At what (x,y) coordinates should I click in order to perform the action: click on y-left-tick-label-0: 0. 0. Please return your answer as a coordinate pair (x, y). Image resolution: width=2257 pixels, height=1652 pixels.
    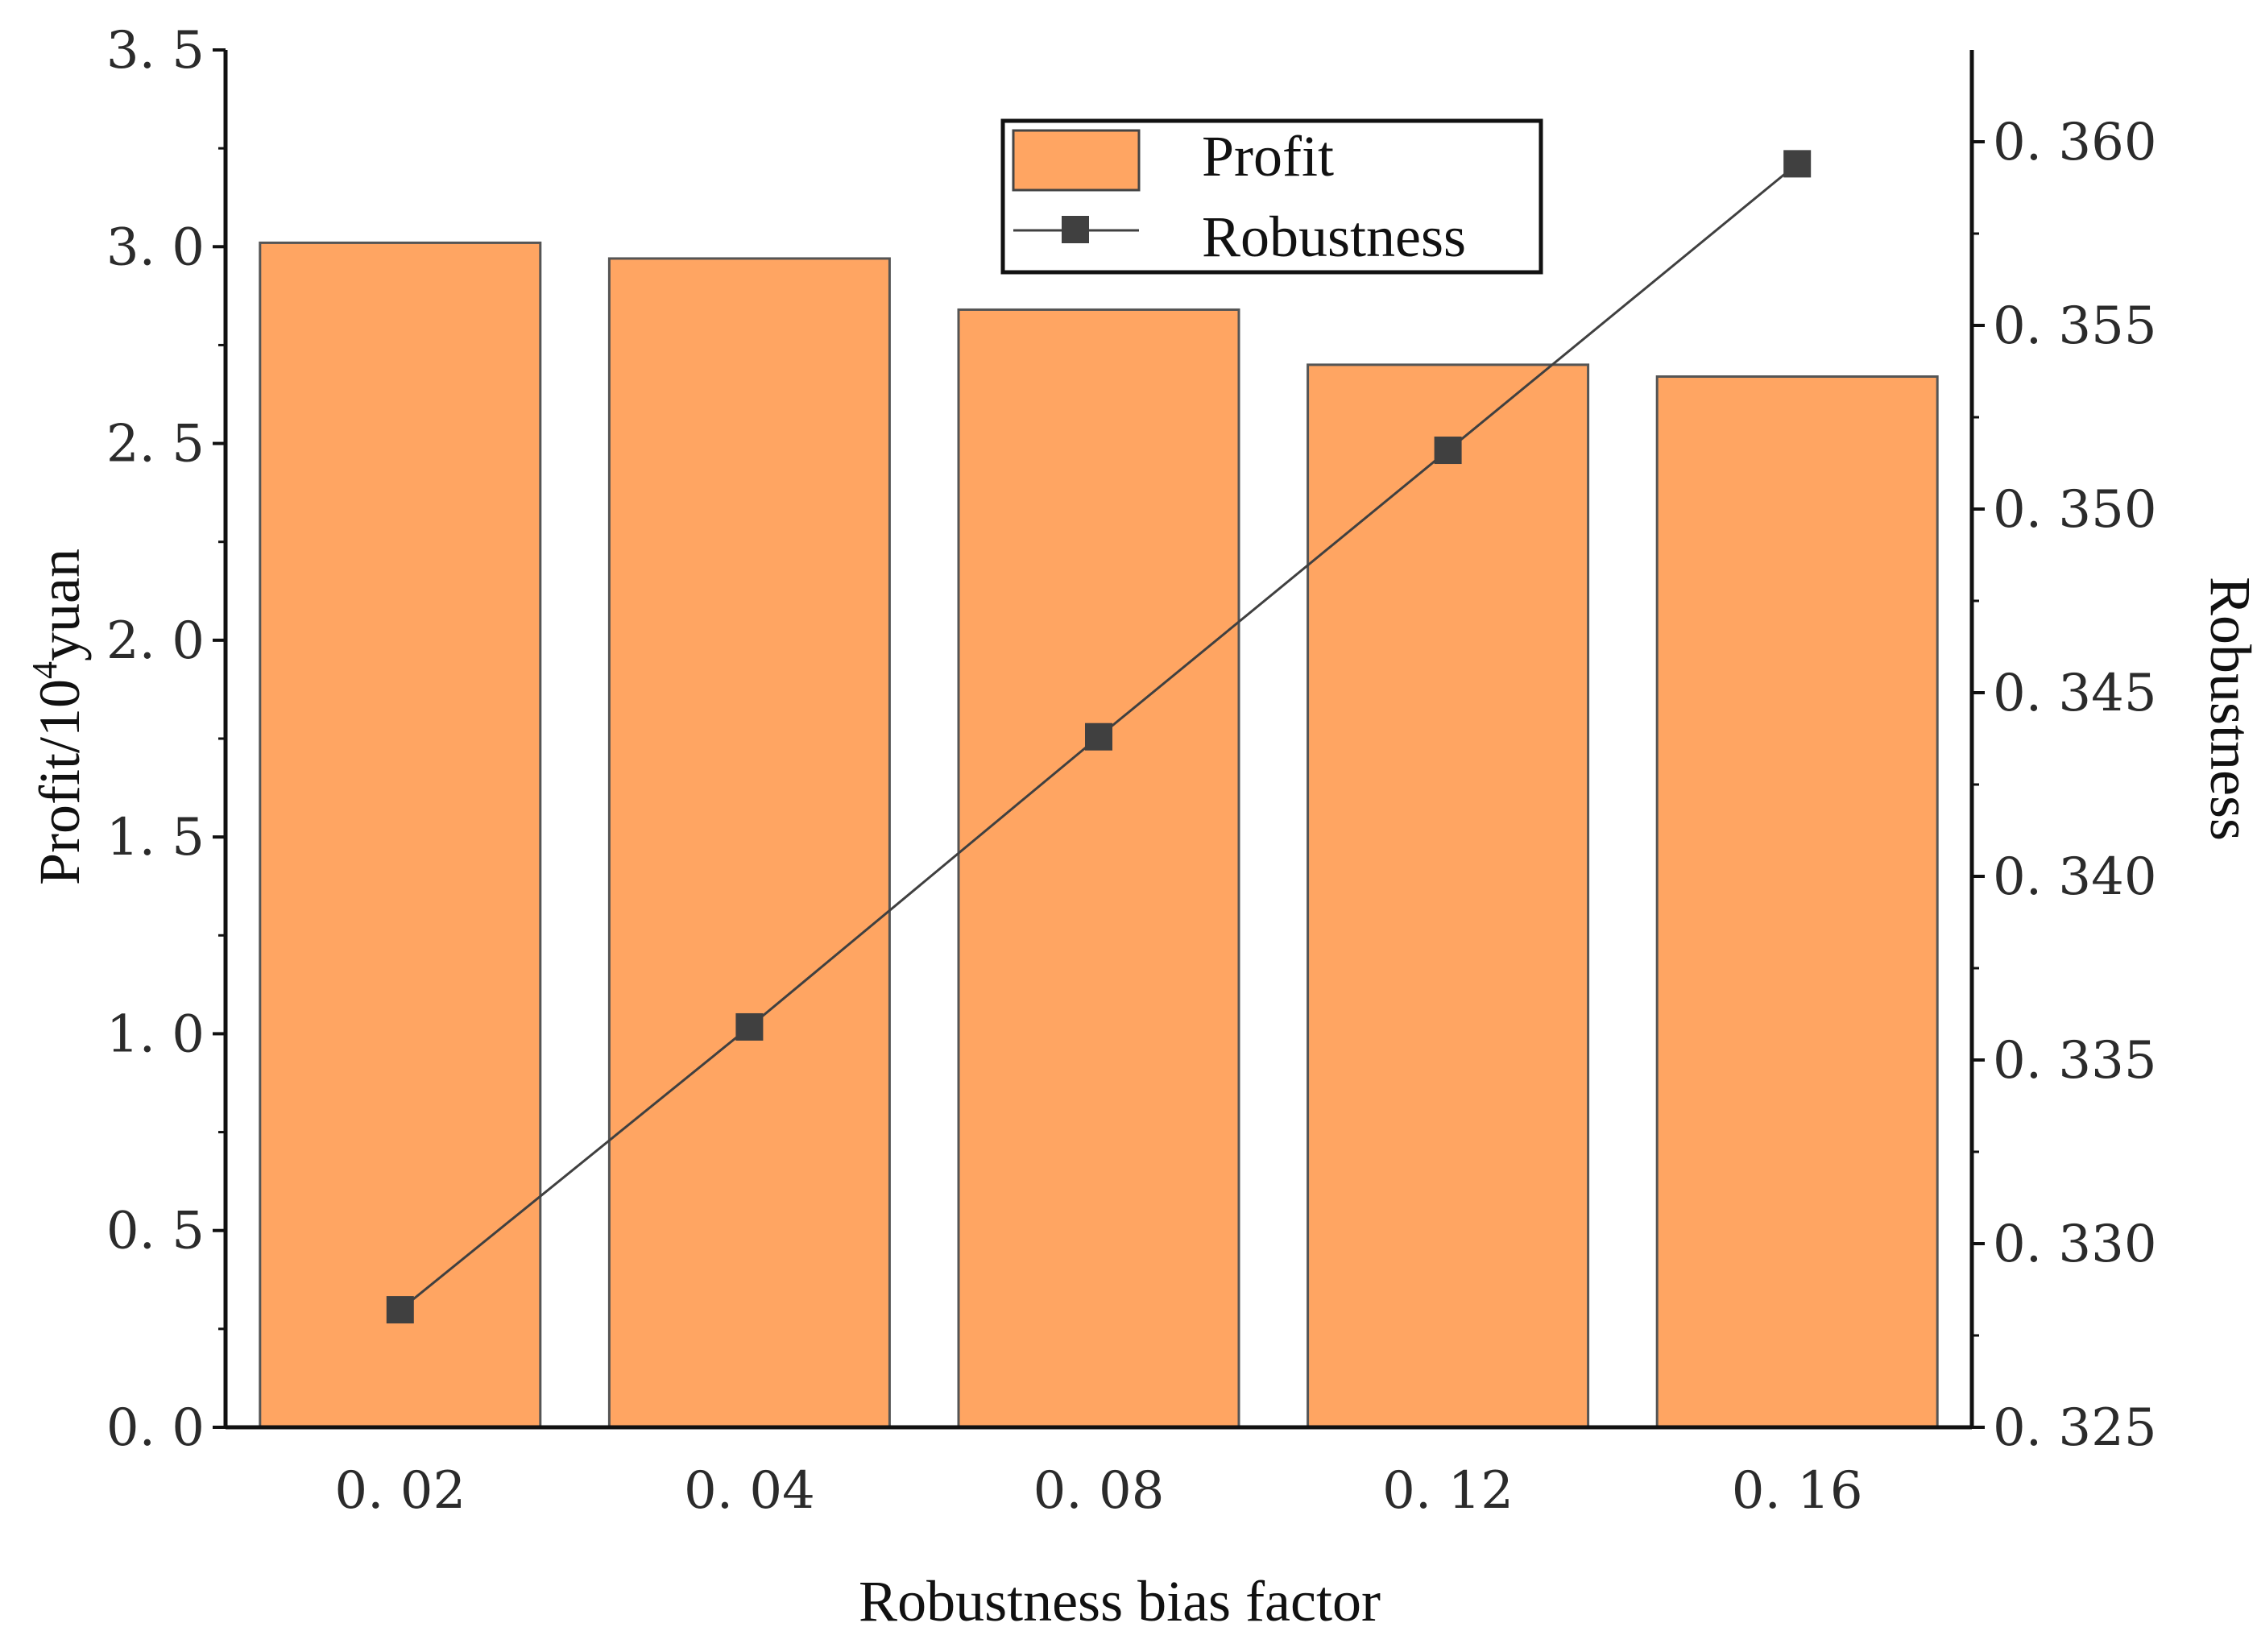
    Looking at the image, I should click on (155, 1428).